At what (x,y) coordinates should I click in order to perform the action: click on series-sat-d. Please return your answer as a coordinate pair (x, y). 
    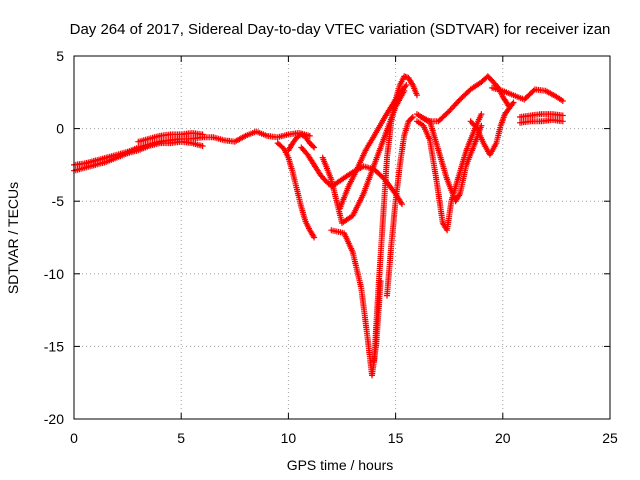
    Looking at the image, I should click on (296, 190).